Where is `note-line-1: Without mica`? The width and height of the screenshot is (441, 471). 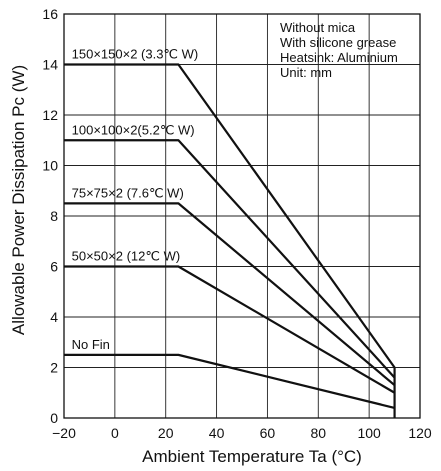
note-line-1: Without mica is located at coordinates (318, 27).